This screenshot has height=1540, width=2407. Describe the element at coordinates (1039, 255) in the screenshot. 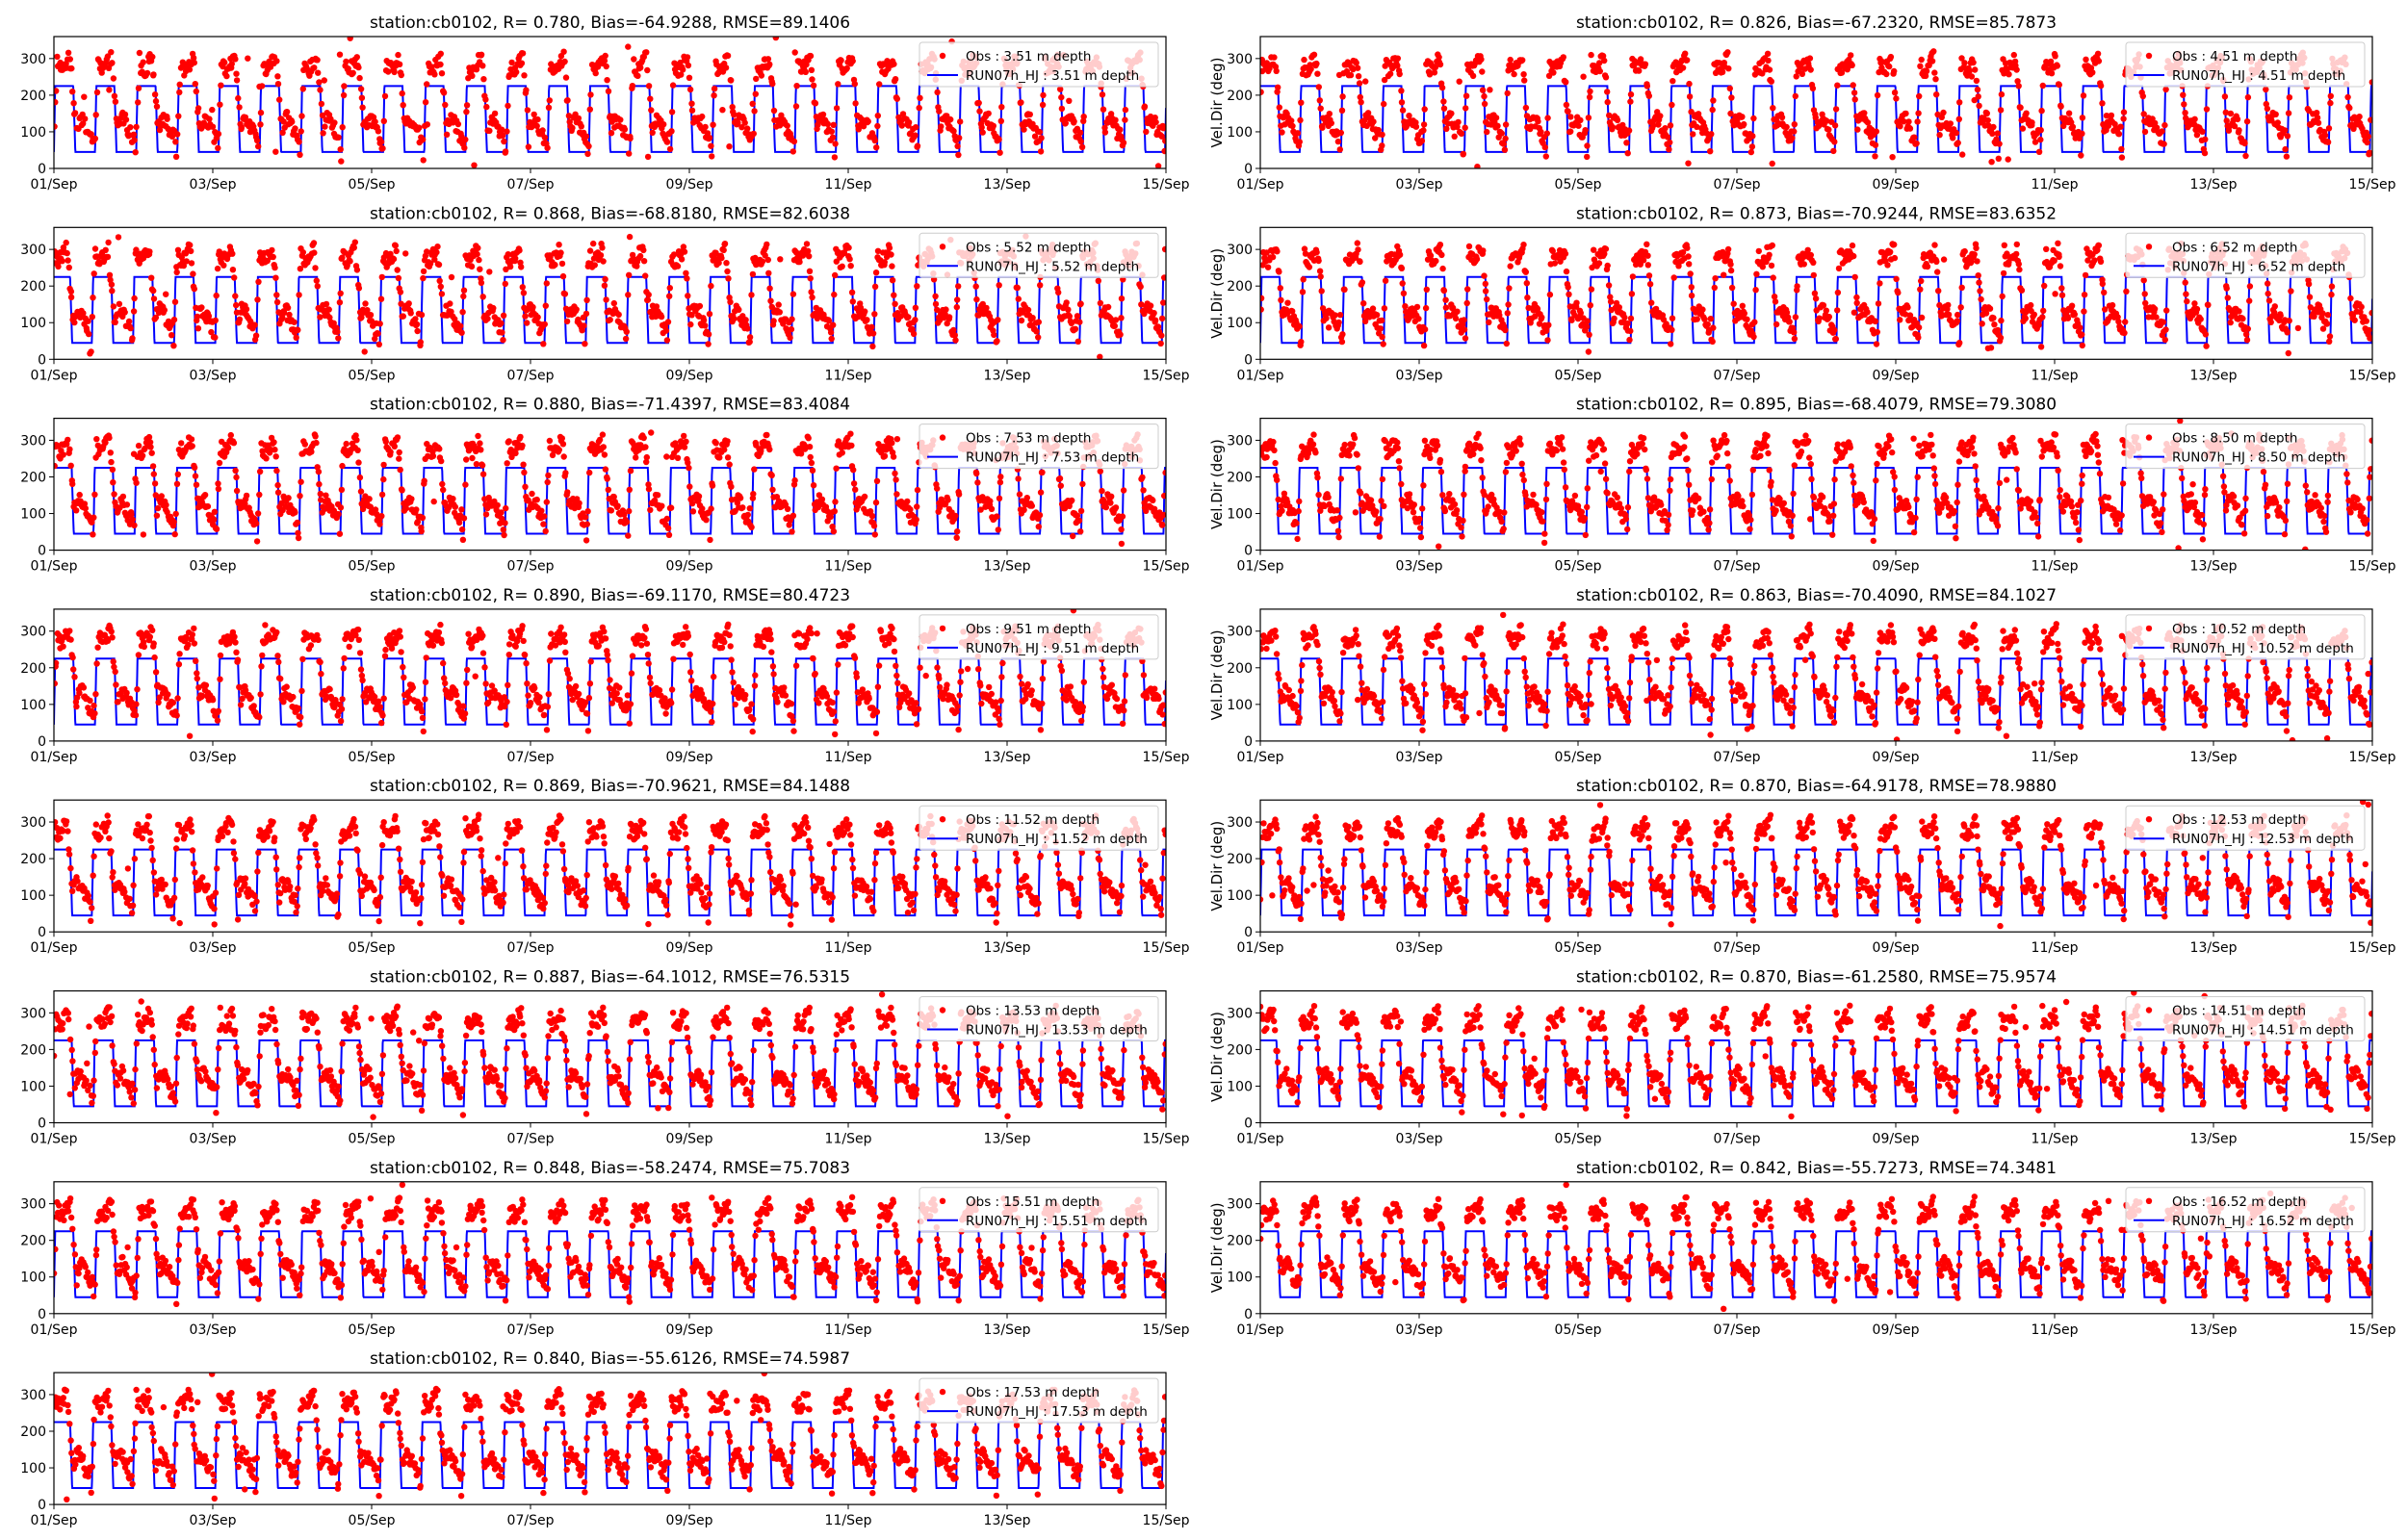

I see `legend-box` at that location.